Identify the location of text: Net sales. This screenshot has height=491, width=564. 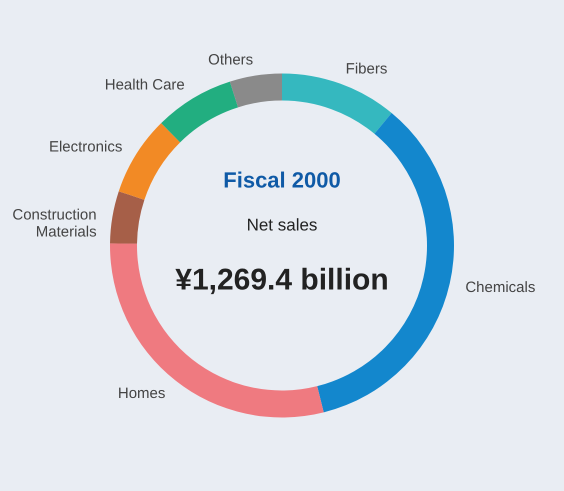
(282, 225).